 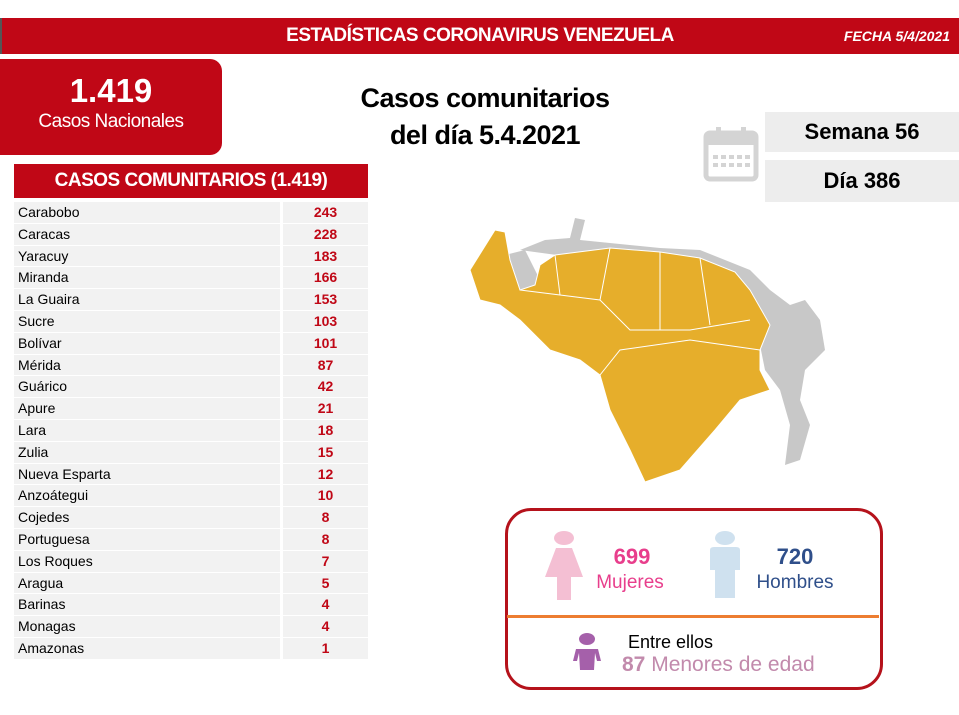 I want to click on state-cases: 153, so click(x=325, y=299).